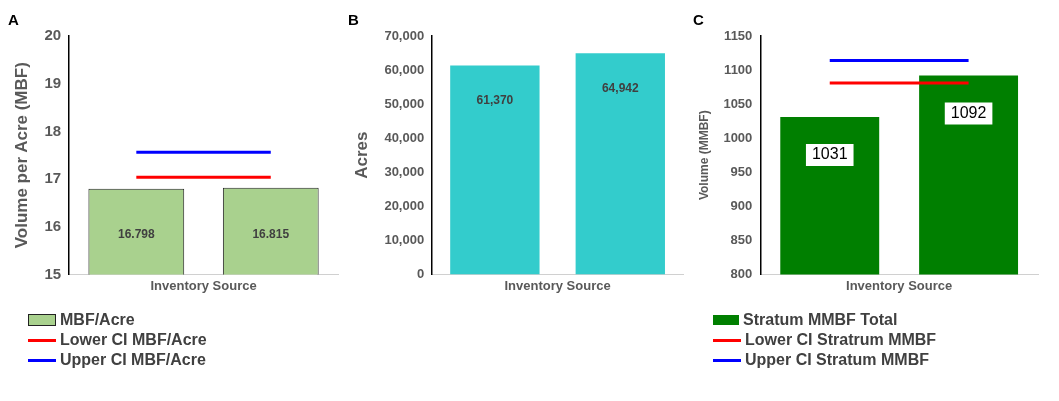 This screenshot has width=1059, height=401. Describe the element at coordinates (53, 225) in the screenshot. I see `y-tick-label: 16` at that location.